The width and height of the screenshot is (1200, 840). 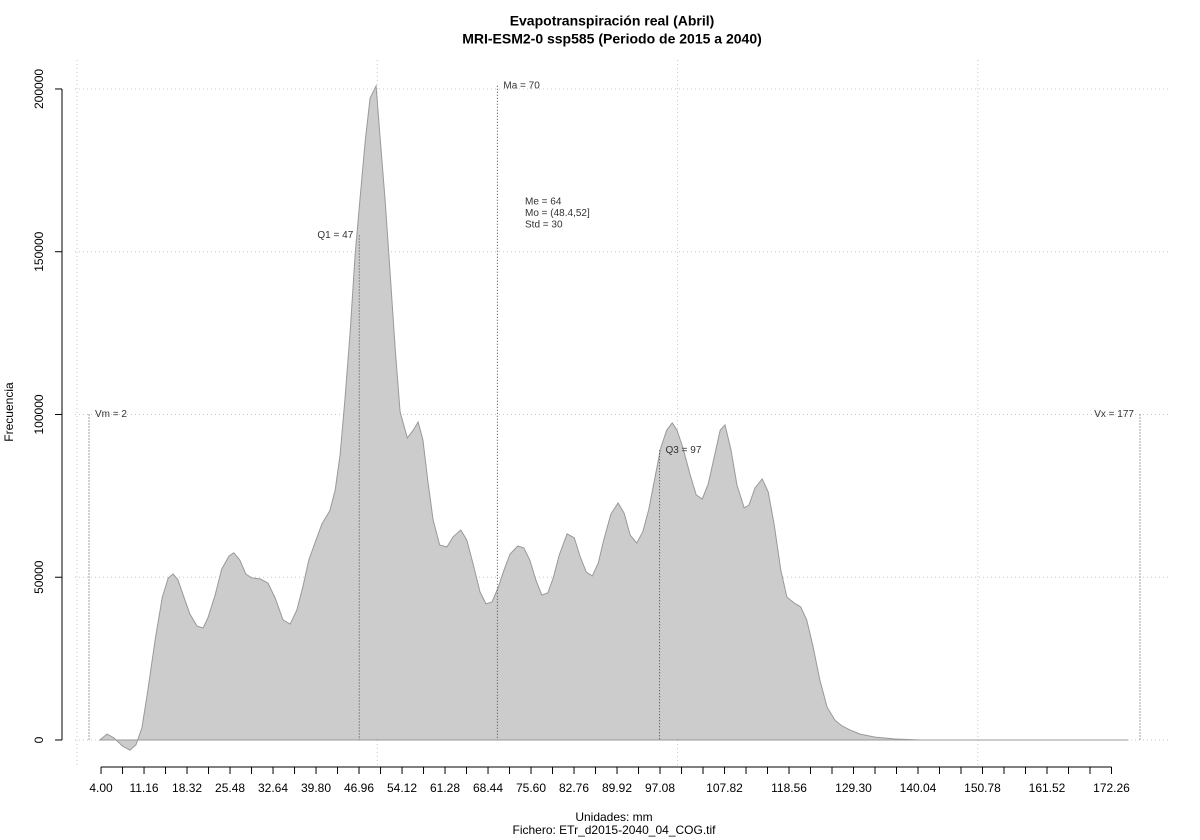 I want to click on stat-label: Me = 64, so click(x=543, y=202).